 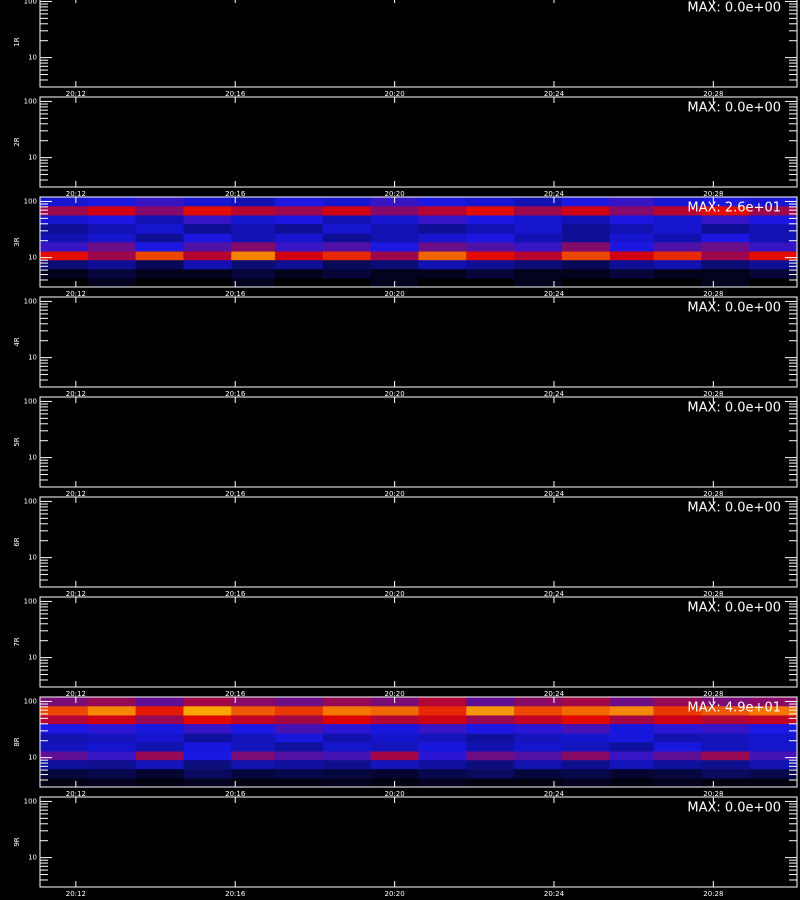 What do you see at coordinates (418, 342) in the screenshot?
I see `plot-frame` at bounding box center [418, 342].